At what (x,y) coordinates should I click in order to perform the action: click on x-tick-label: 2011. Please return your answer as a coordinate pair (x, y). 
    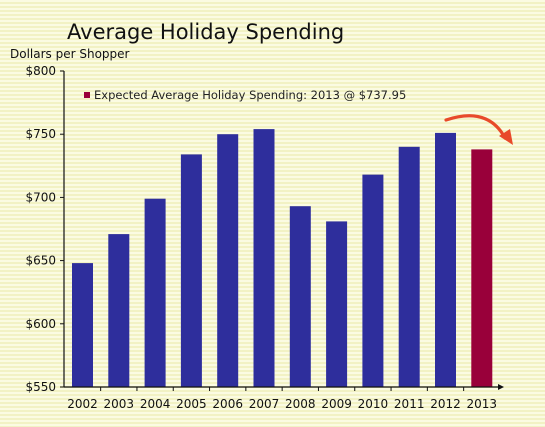
    Looking at the image, I should click on (409, 404).